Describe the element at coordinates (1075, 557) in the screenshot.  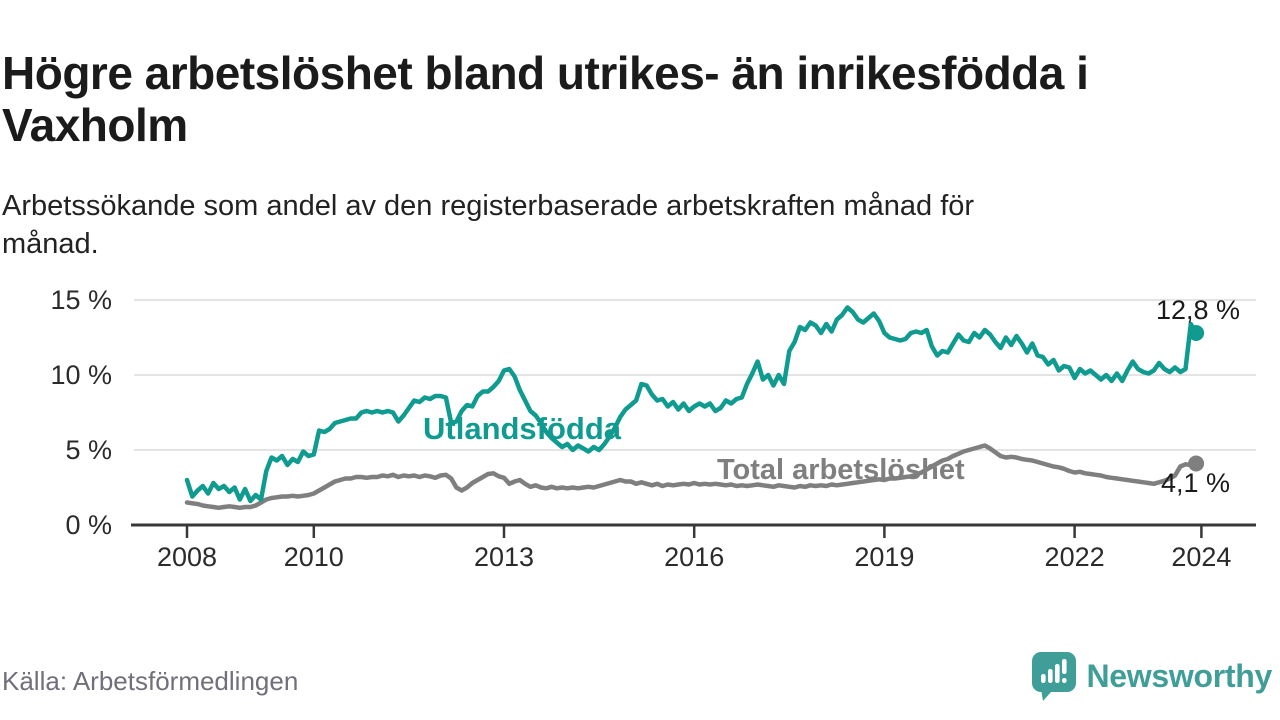
I see `x-axis-label-2022: 2022` at that location.